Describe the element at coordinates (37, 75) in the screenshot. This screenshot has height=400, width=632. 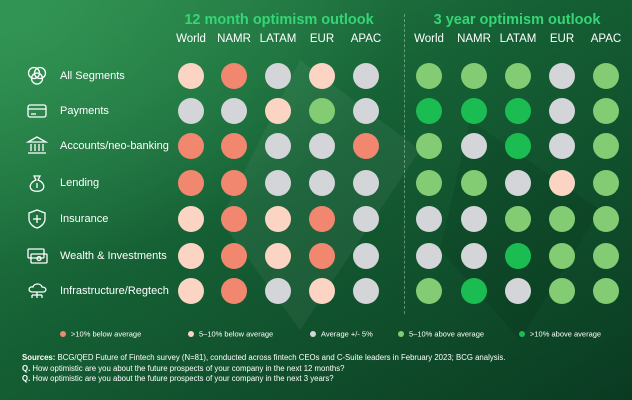
I see `venn-circles-icon` at that location.